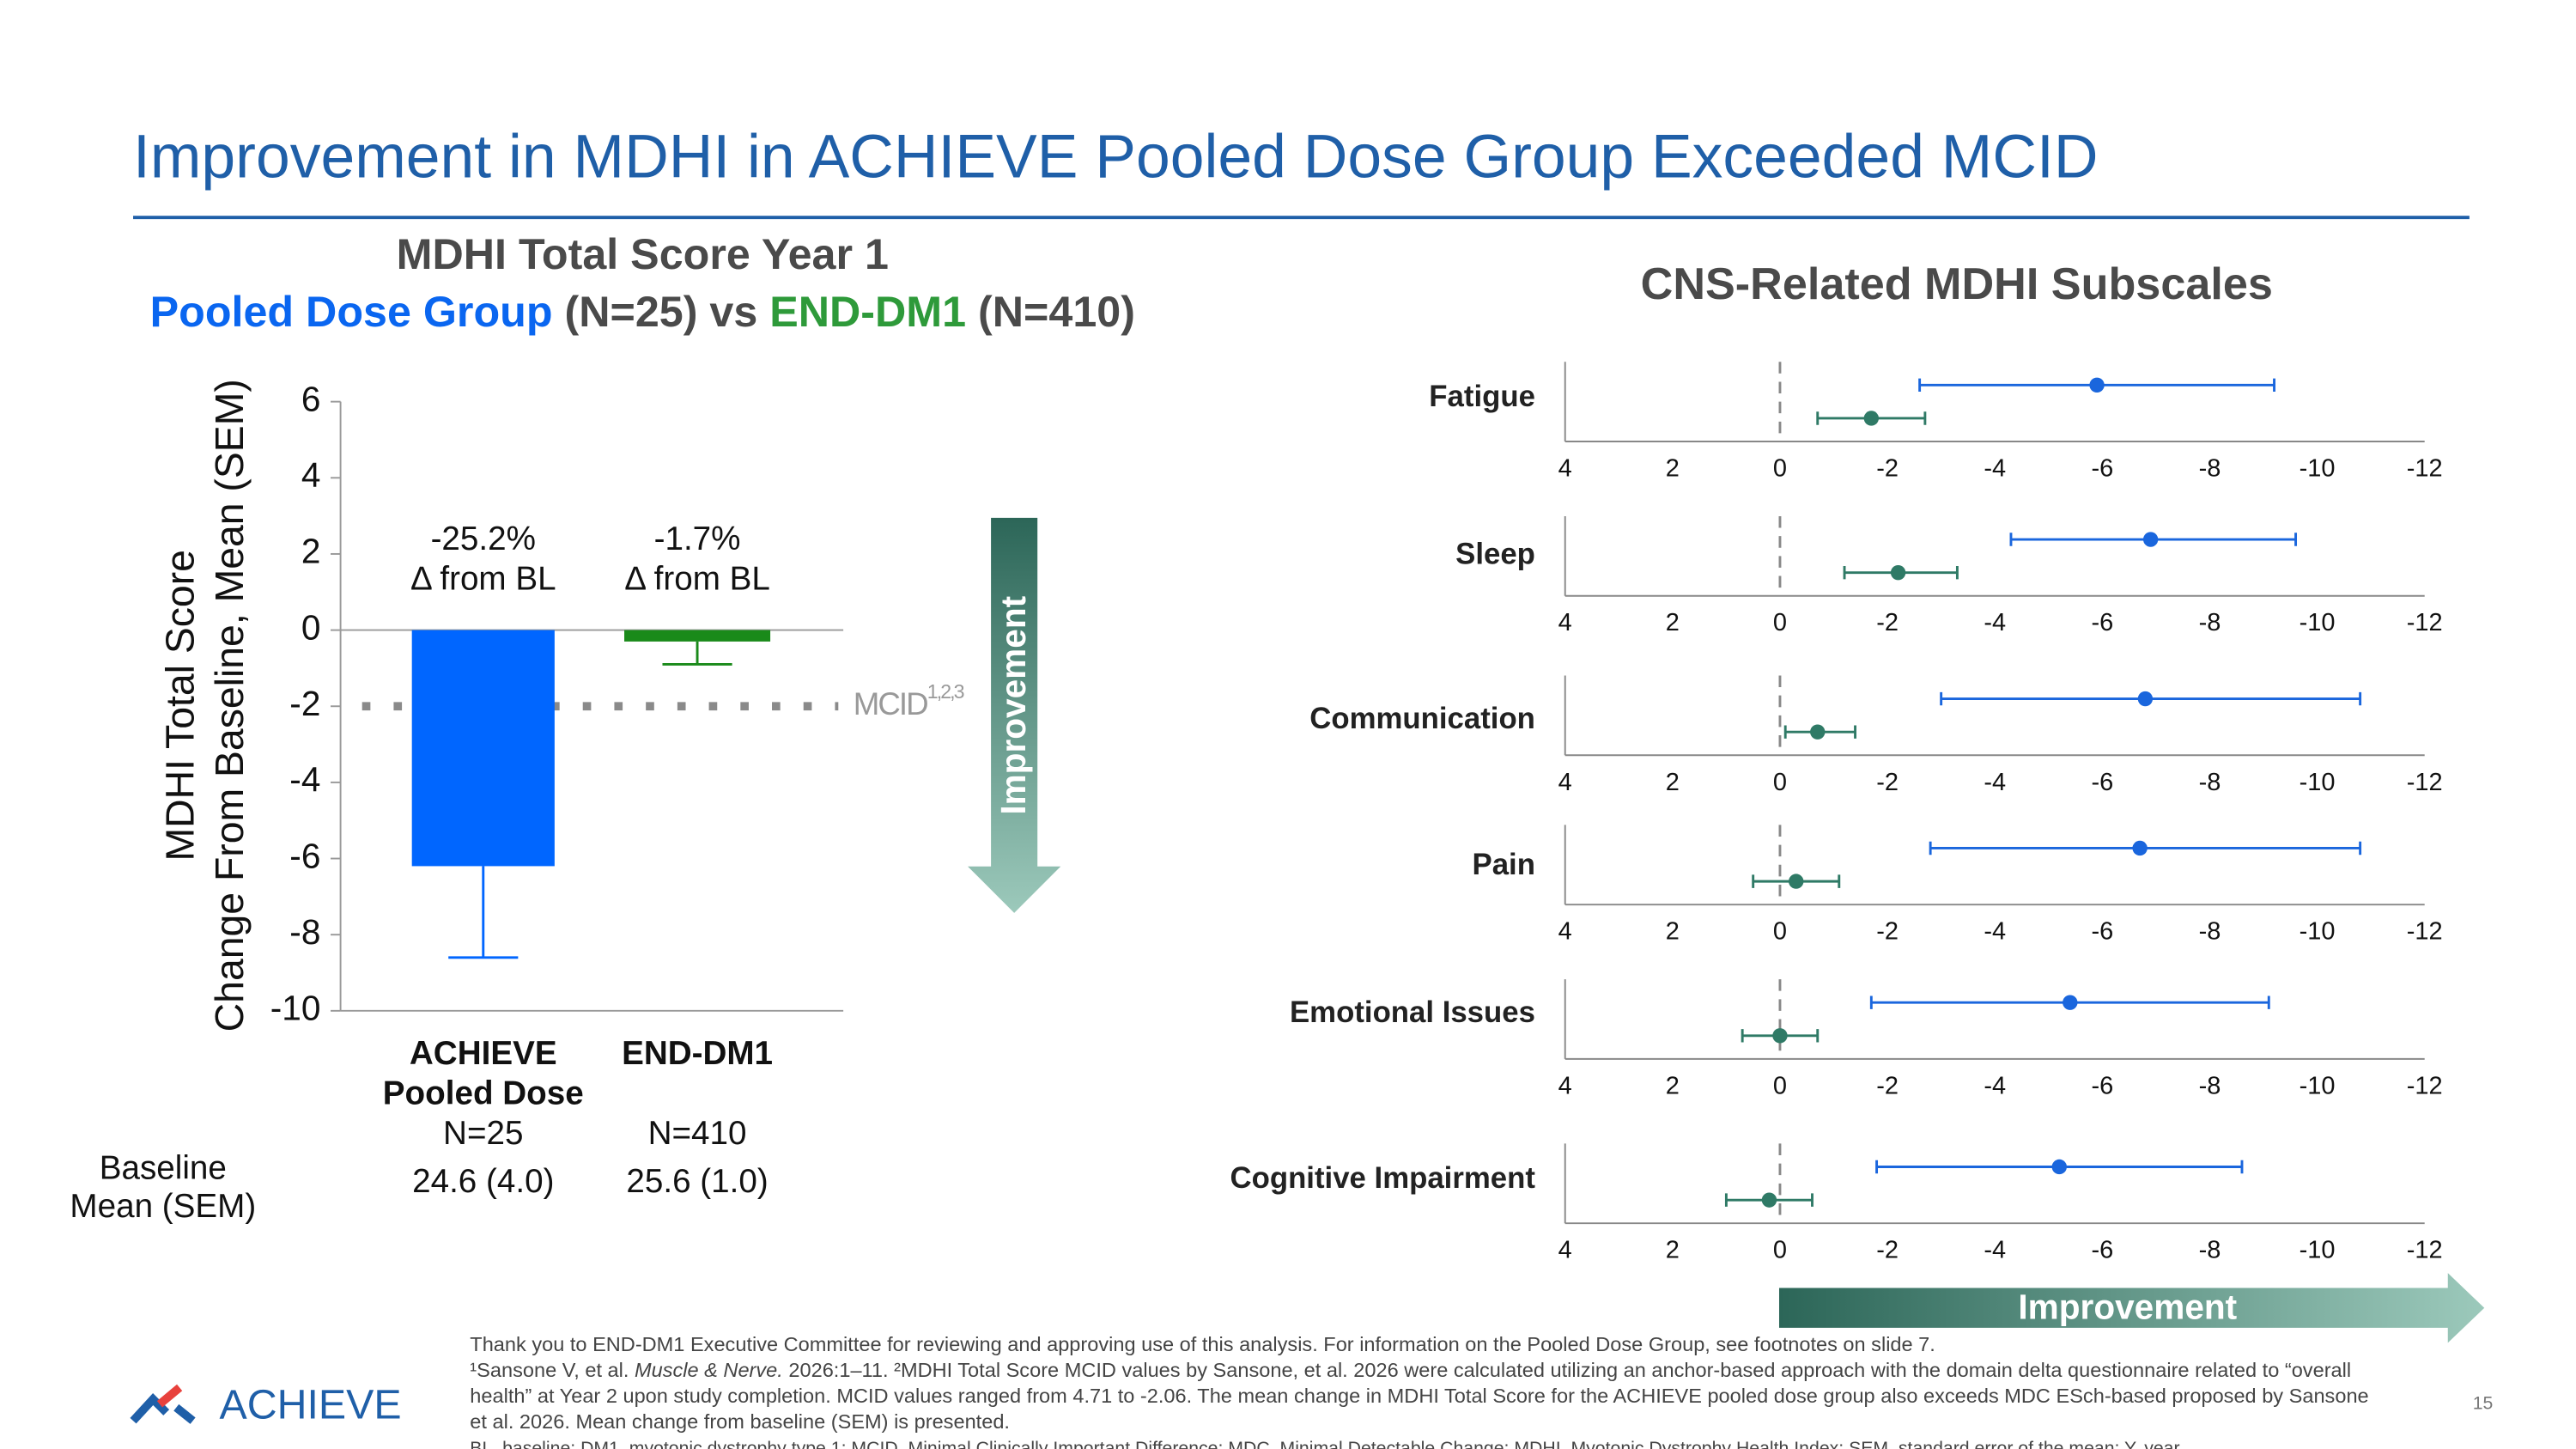  Describe the element at coordinates (311, 1404) in the screenshot. I see `logo-text: ACHIEVE` at that location.